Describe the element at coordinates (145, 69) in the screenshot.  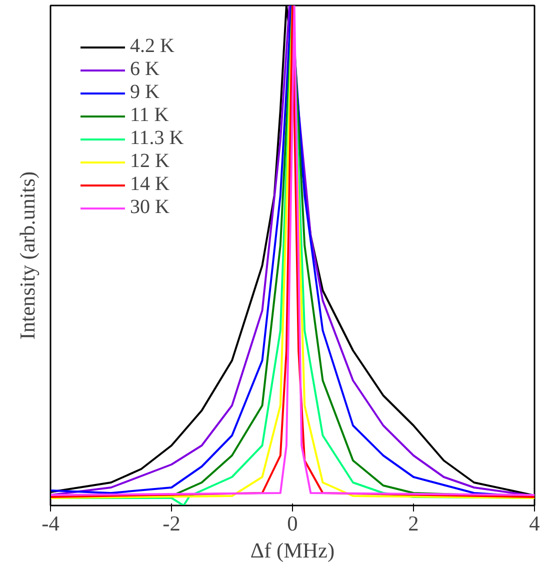
I see `legend-label: 6 K` at that location.